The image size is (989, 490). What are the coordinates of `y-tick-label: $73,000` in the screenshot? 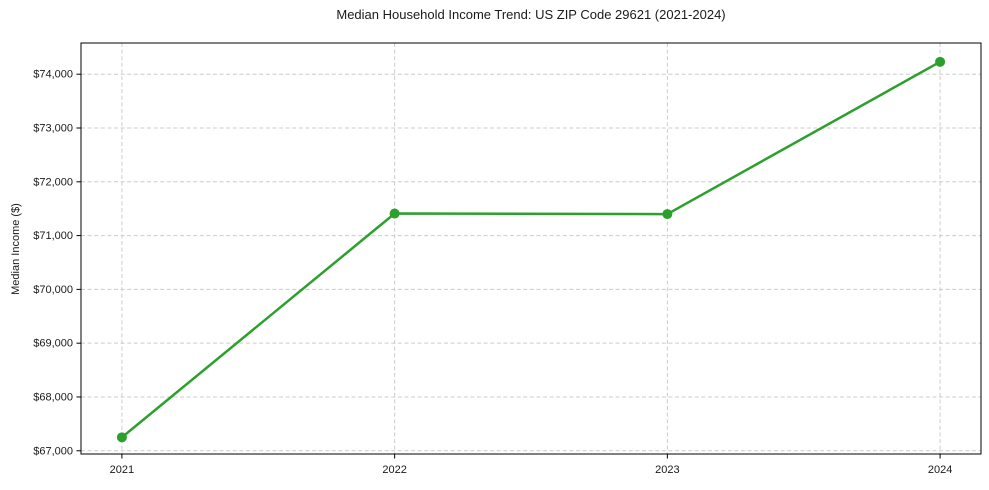 It's located at (53, 129).